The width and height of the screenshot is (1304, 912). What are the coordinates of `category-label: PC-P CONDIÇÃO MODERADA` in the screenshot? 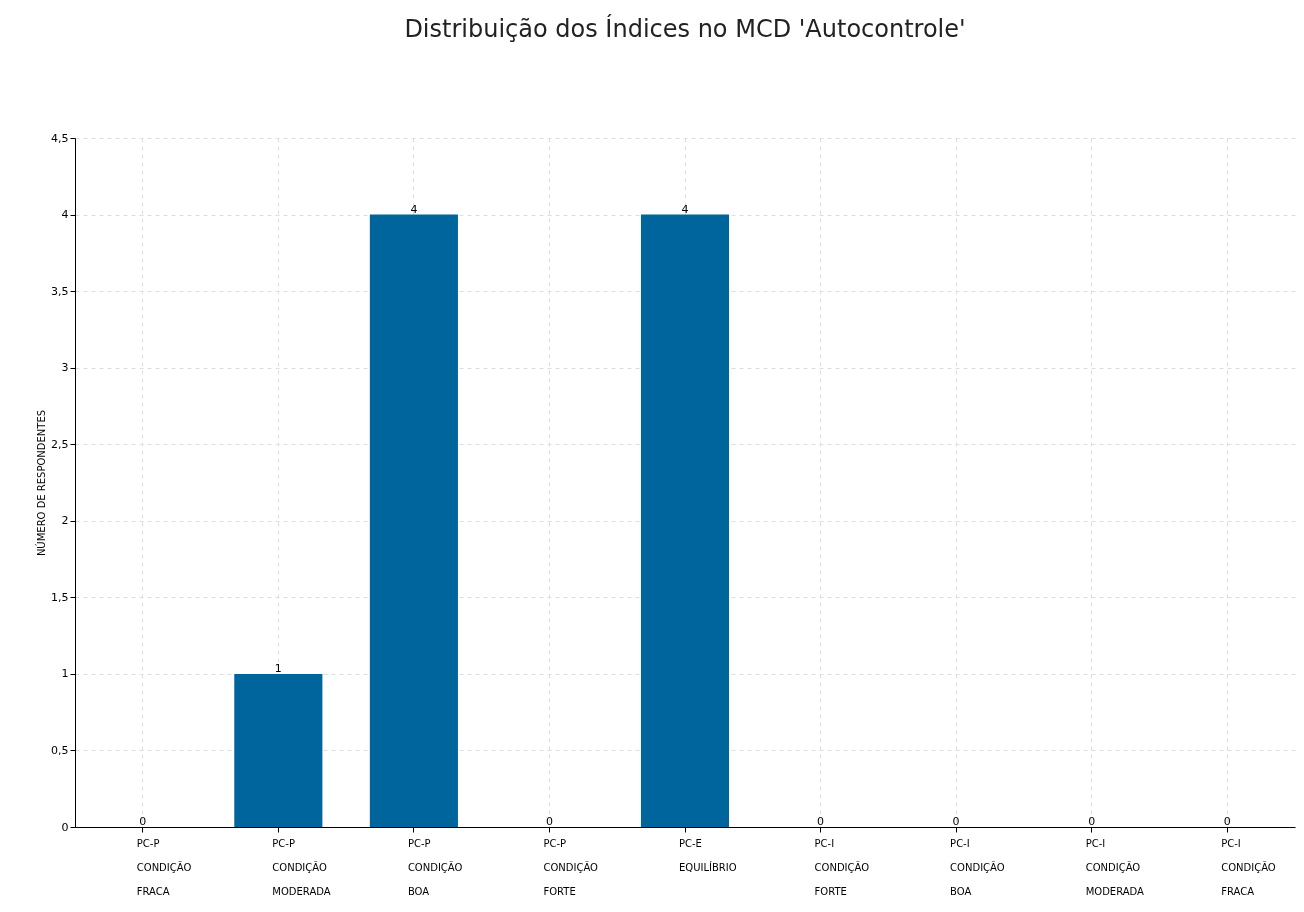 It's located at (301, 867).